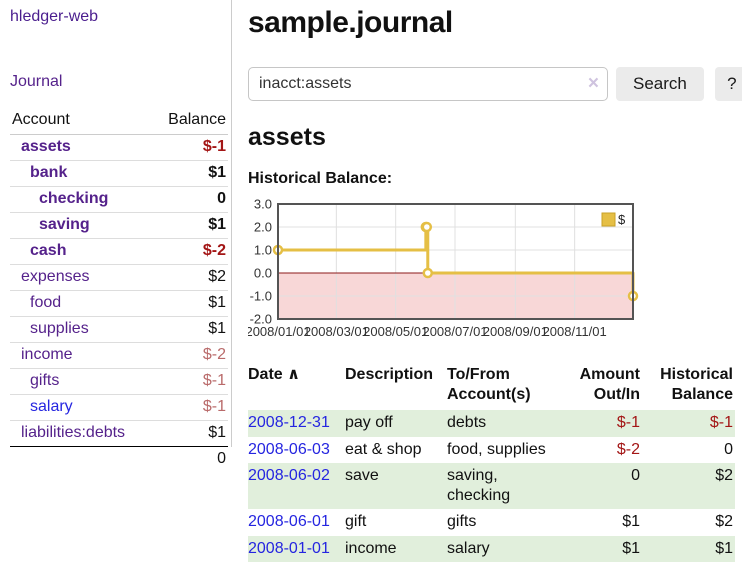  I want to click on x-tick-label: 2008/09/01, so click(515, 331).